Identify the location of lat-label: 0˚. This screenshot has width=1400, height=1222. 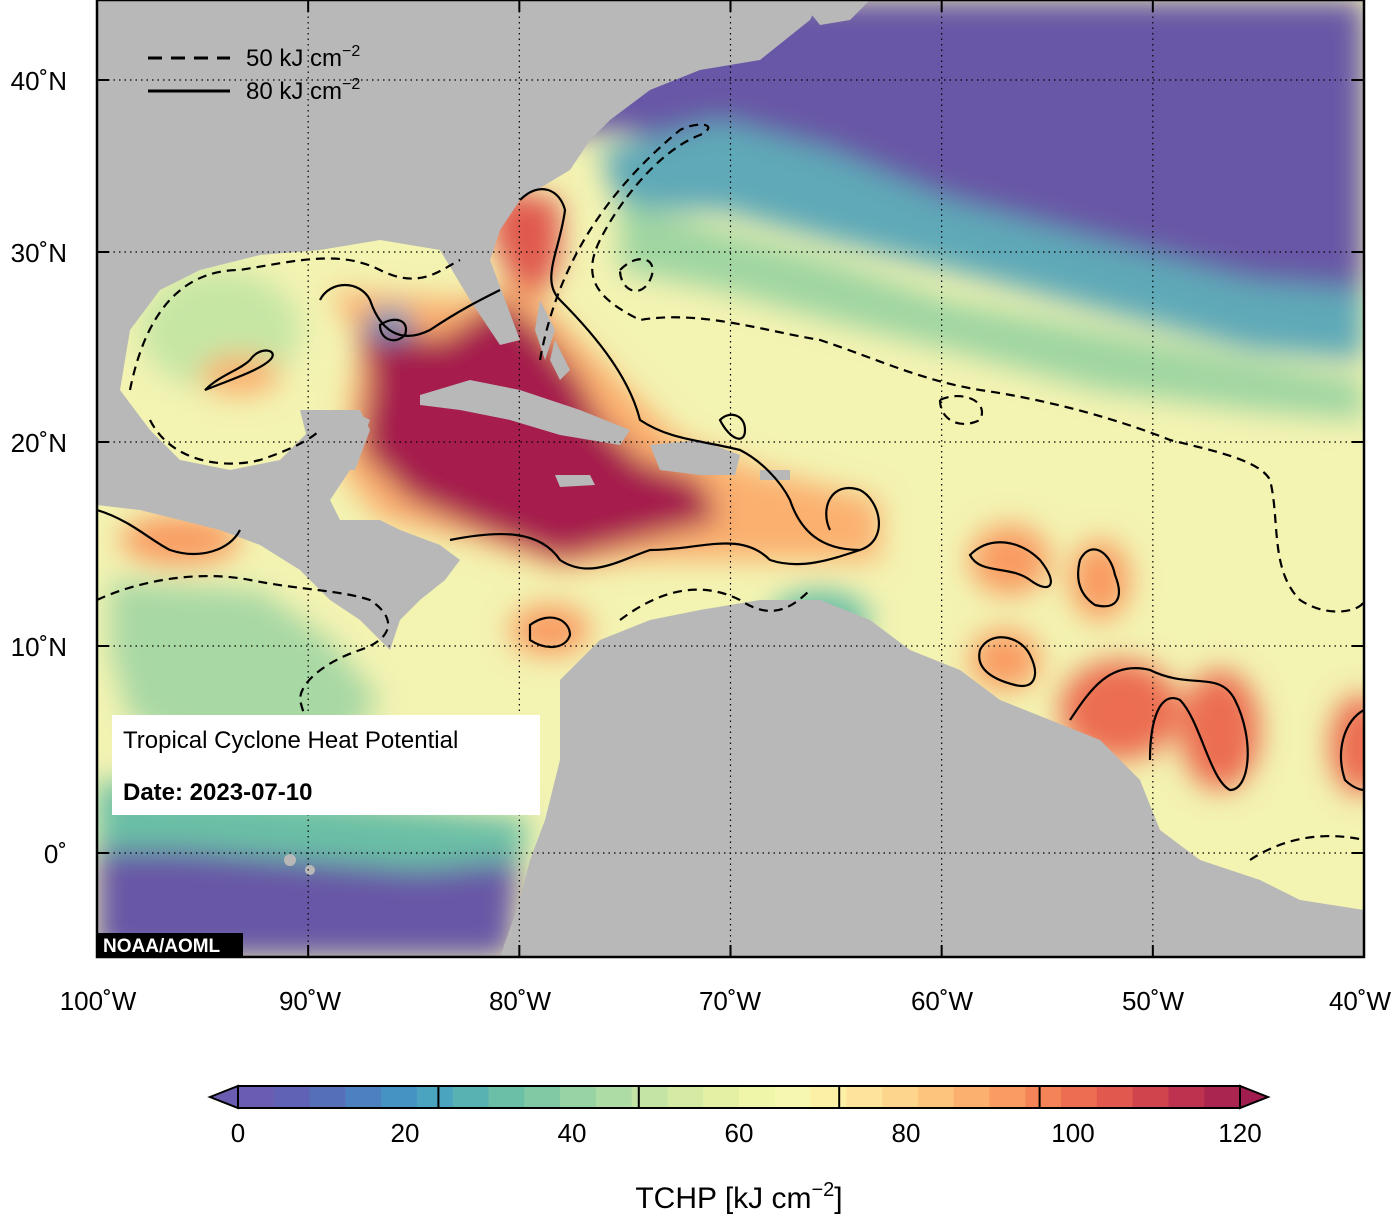
(55, 854).